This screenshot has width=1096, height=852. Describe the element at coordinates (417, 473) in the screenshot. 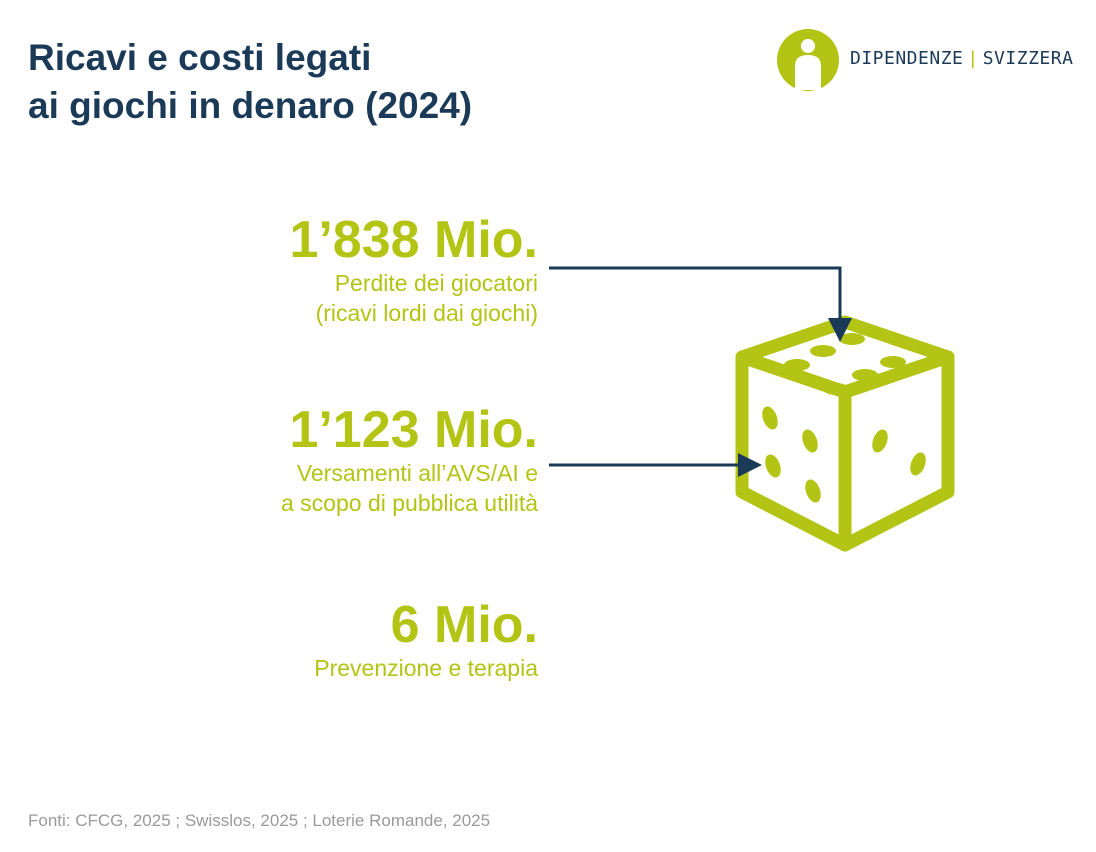

I see `stat-description-line: Versamenti all’AVS/AI e` at that location.